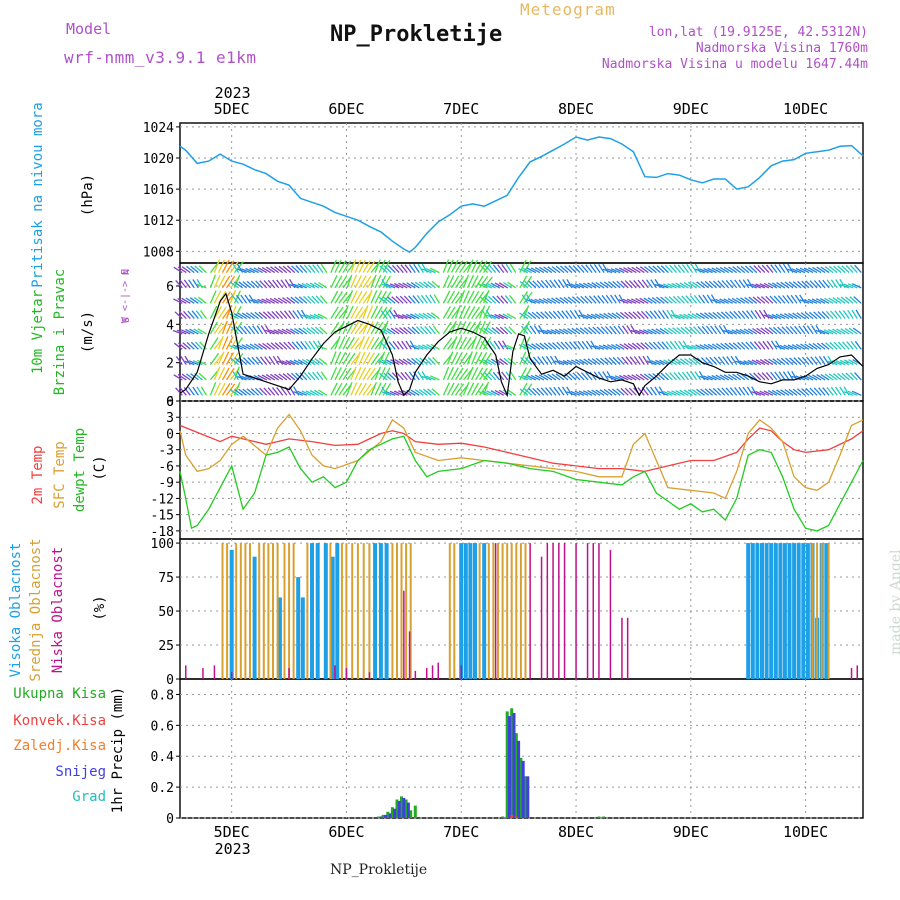 Image resolution: width=900 pixels, height=900 pixels. What do you see at coordinates (395, 813) in the screenshot?
I see `precip-snow-bar` at bounding box center [395, 813].